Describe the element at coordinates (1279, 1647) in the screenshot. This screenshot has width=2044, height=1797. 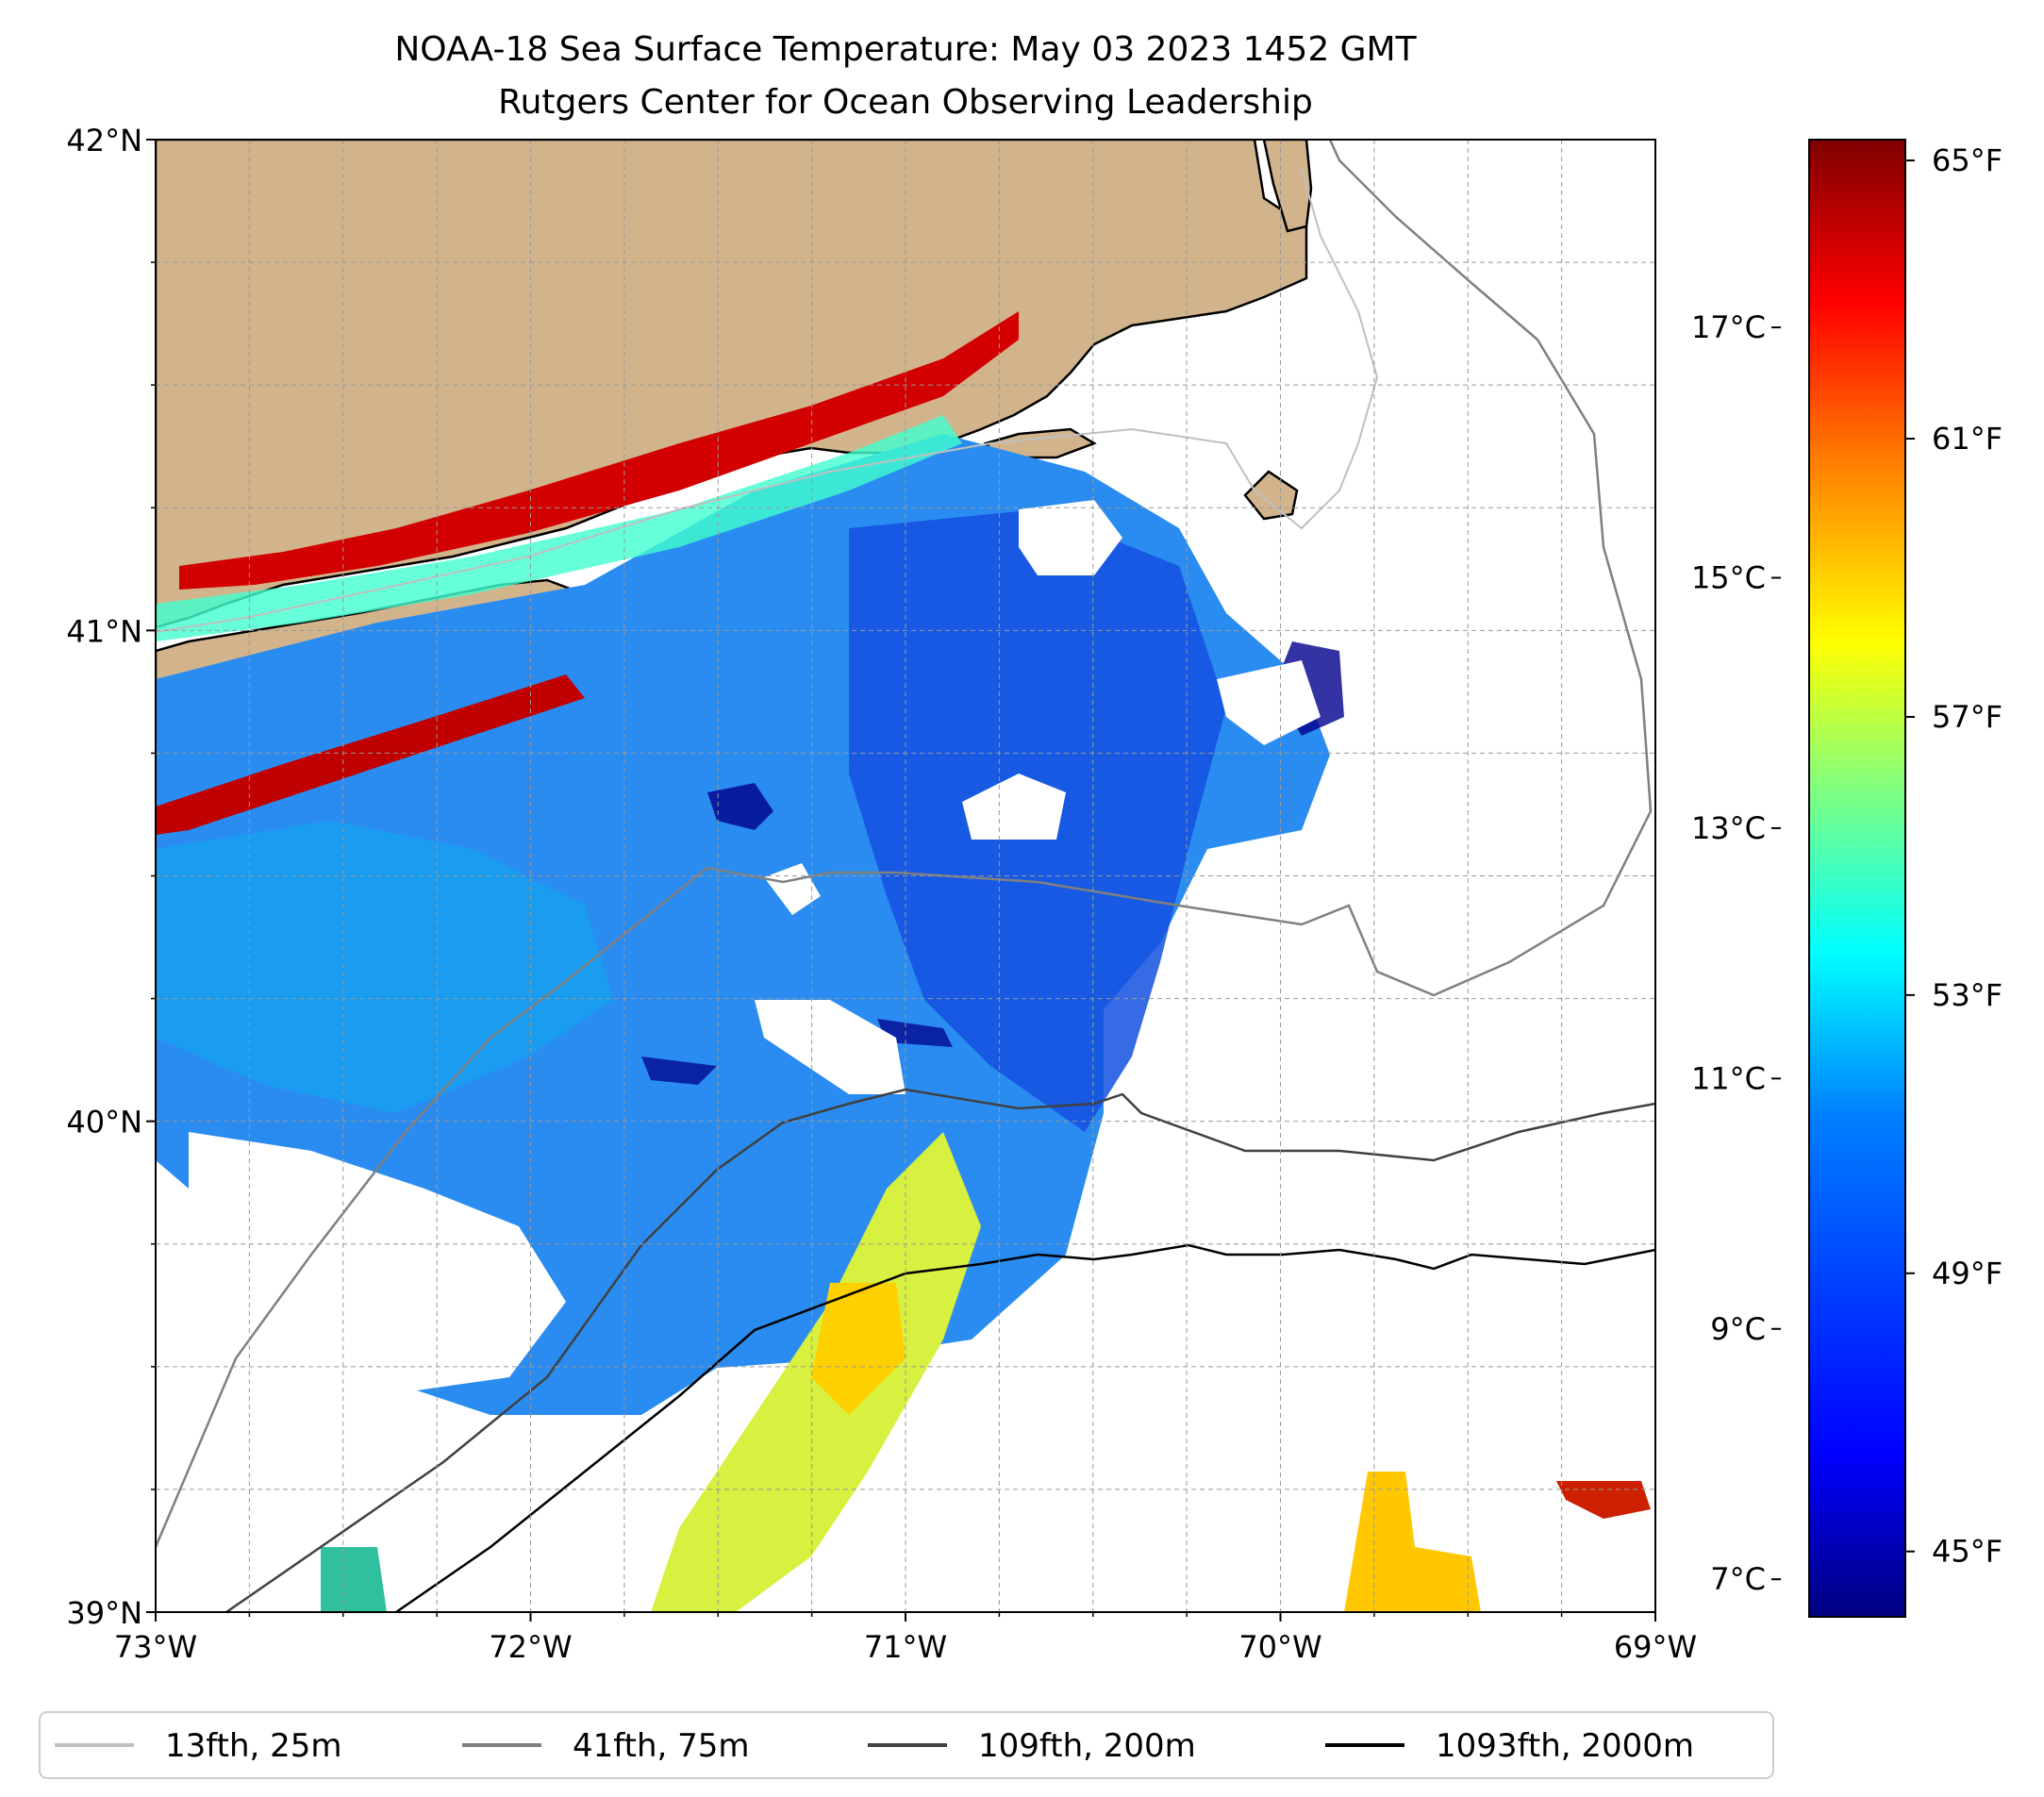
I see `lon-tick-label: 70°W` at that location.